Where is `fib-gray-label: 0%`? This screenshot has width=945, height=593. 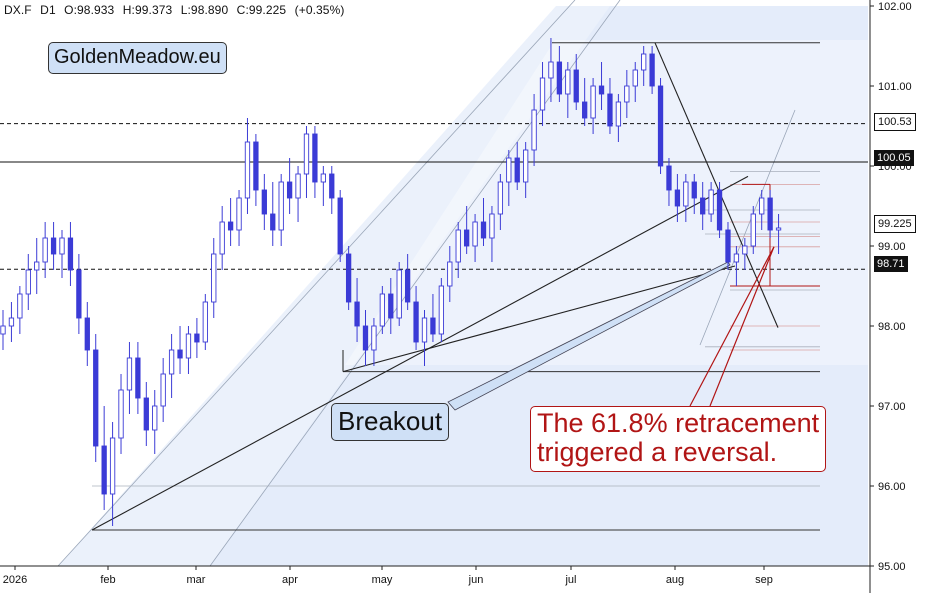 fib-gray-label: 0% is located at coordinates (836, 1).